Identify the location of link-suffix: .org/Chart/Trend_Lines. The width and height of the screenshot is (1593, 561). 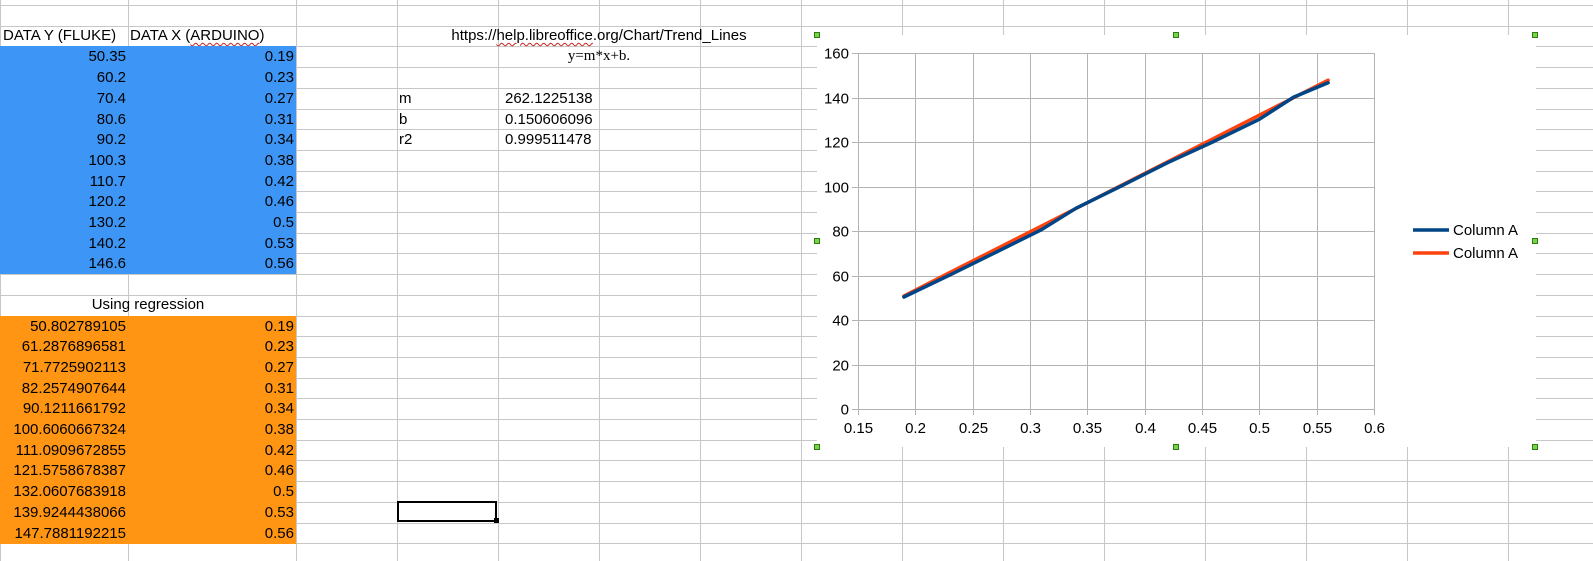
(669, 35).